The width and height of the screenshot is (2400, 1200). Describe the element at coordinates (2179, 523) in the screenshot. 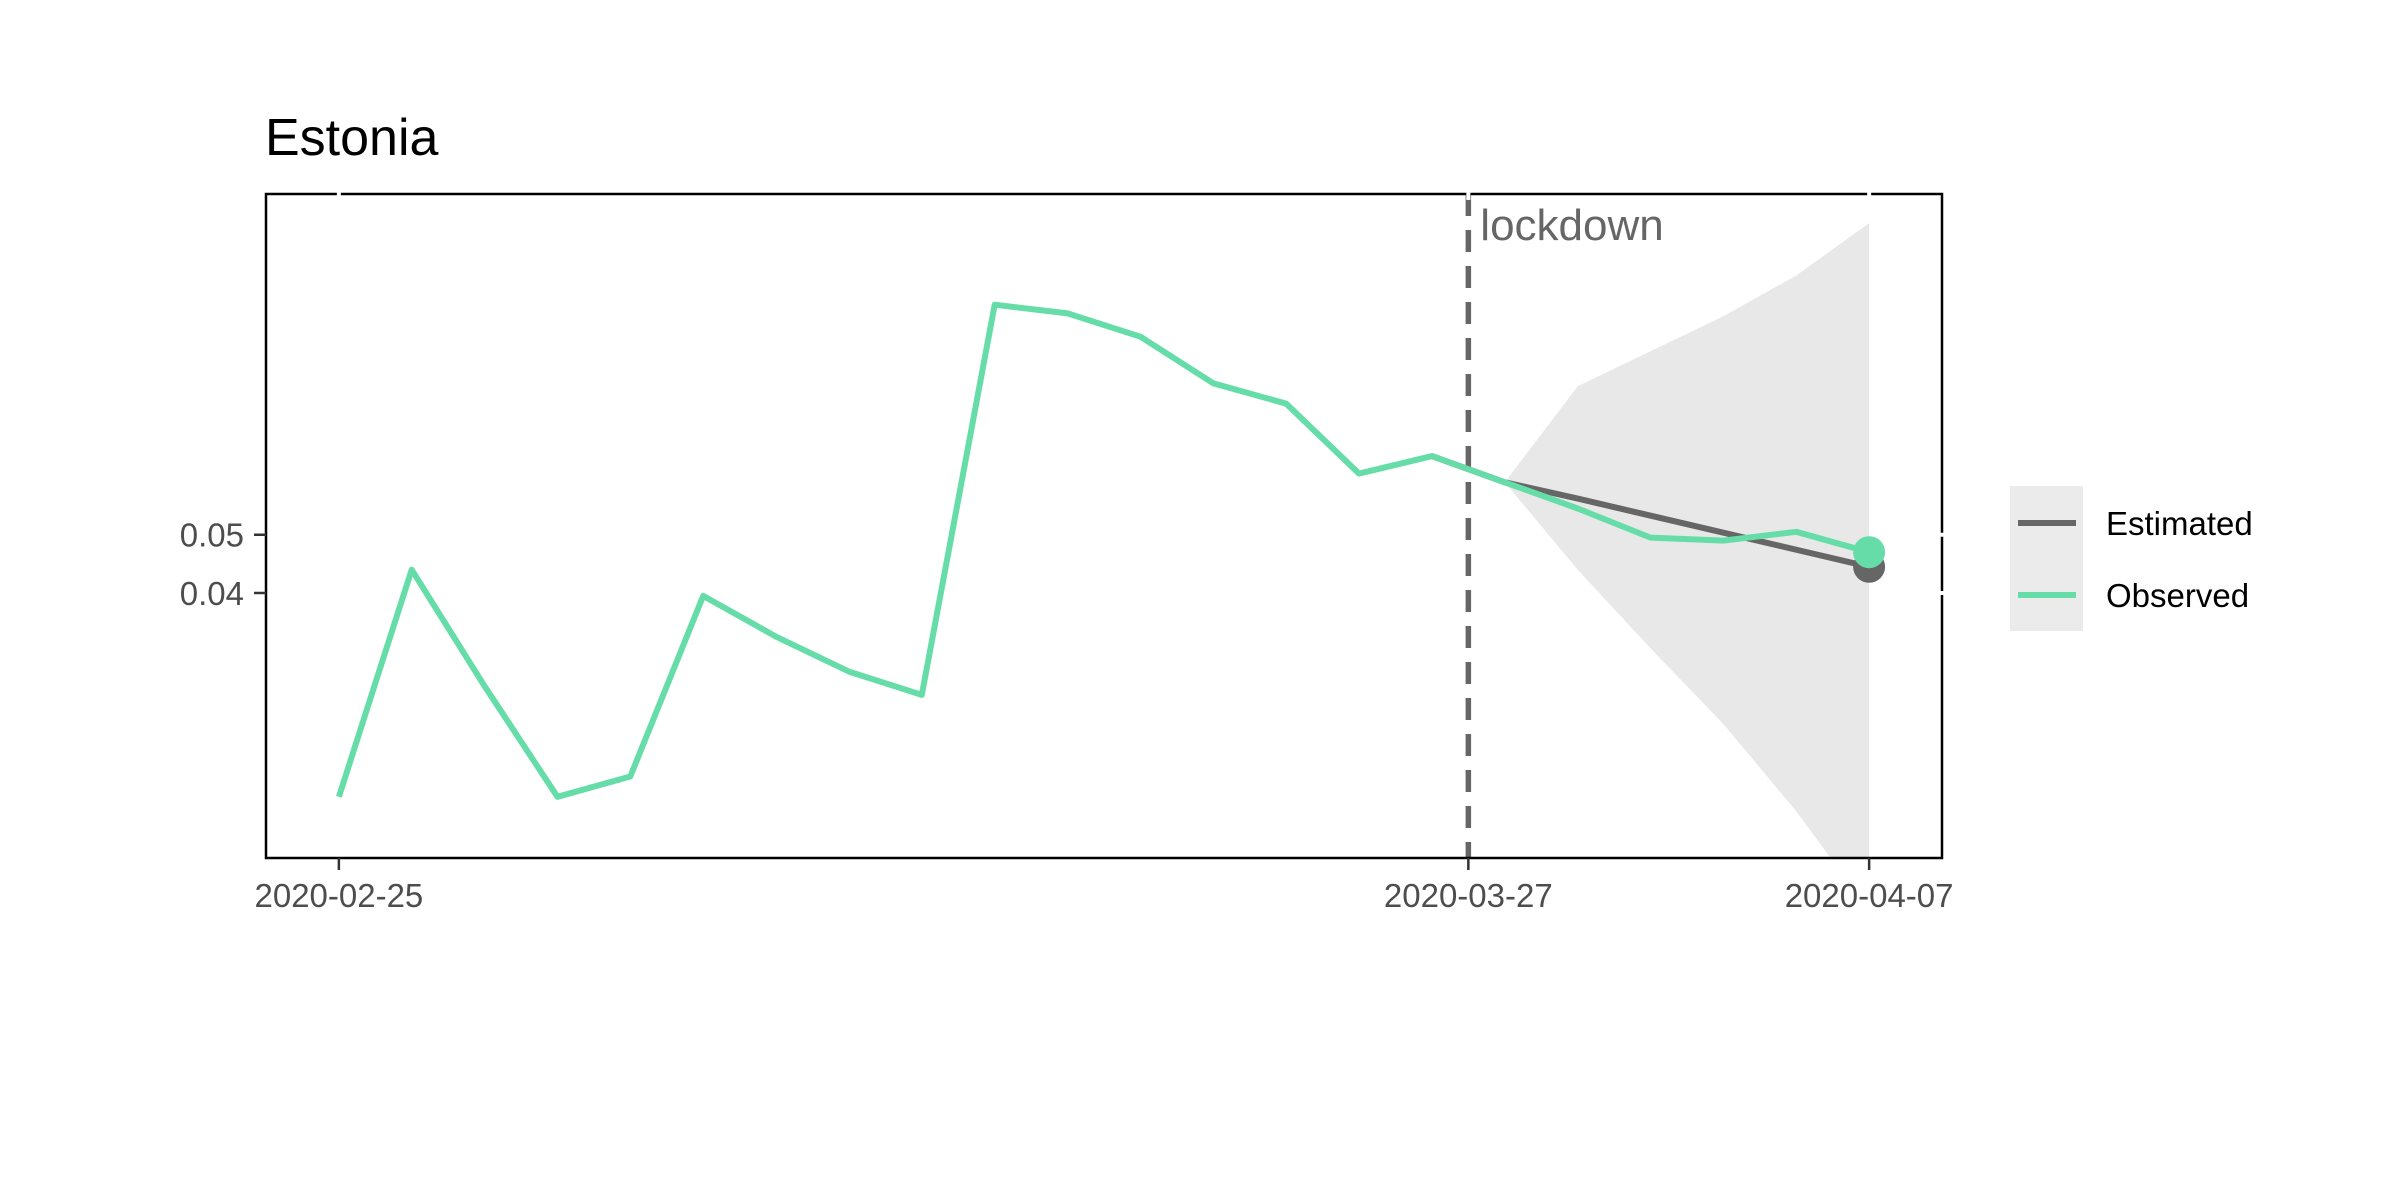

I see `legend-label-estimated: Estimated` at that location.